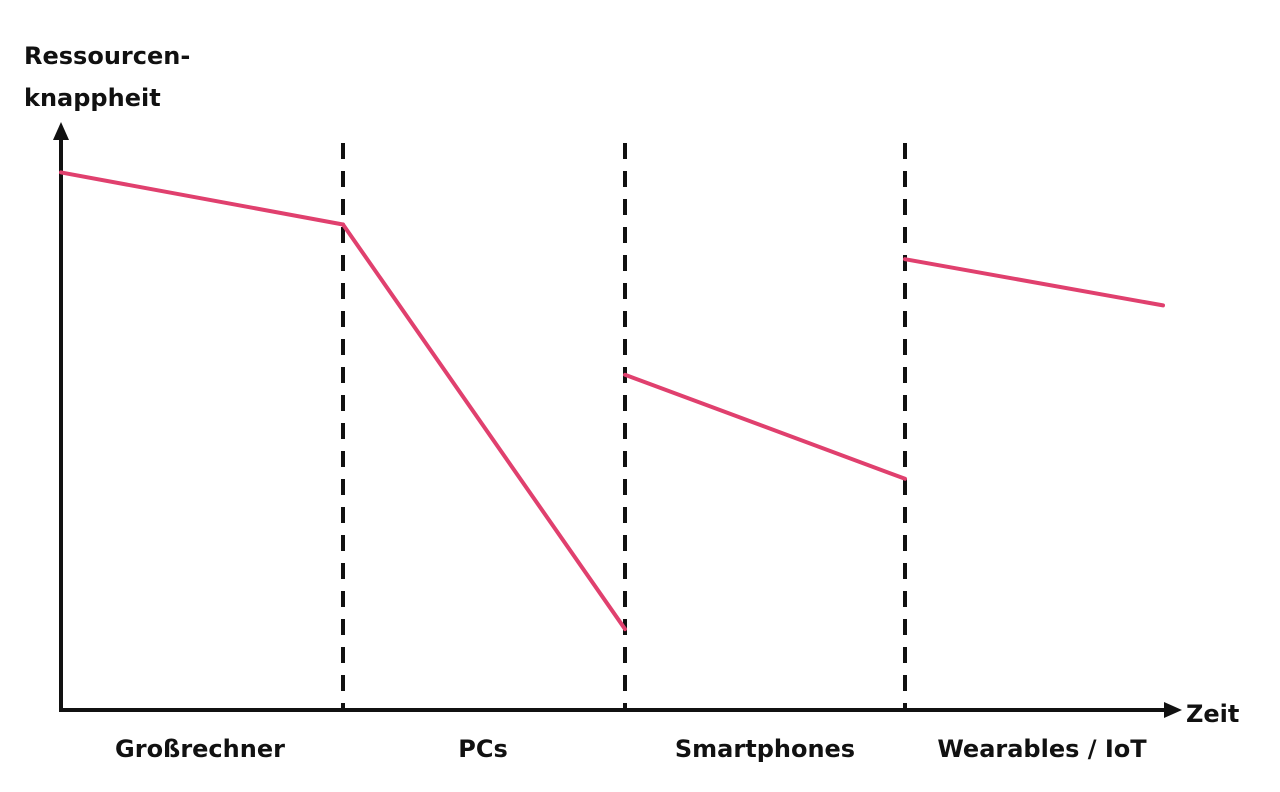 Image resolution: width=1280 pixels, height=792 pixels. What do you see at coordinates (1173, 710) in the screenshot?
I see `x-axis-arrowhead` at bounding box center [1173, 710].